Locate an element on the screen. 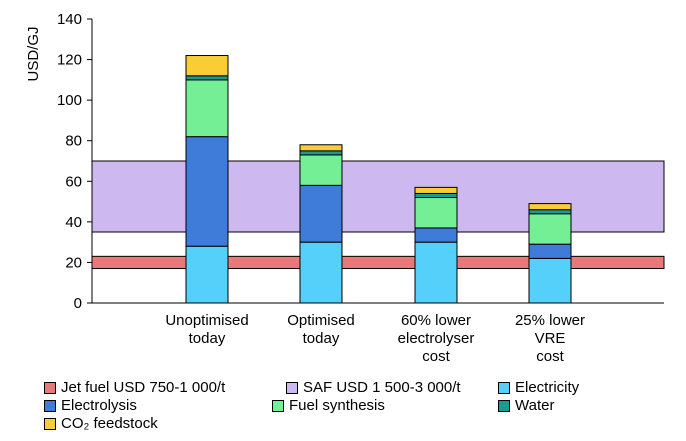 The image size is (686, 441). y-tick-label-40: 40 is located at coordinates (73, 222).